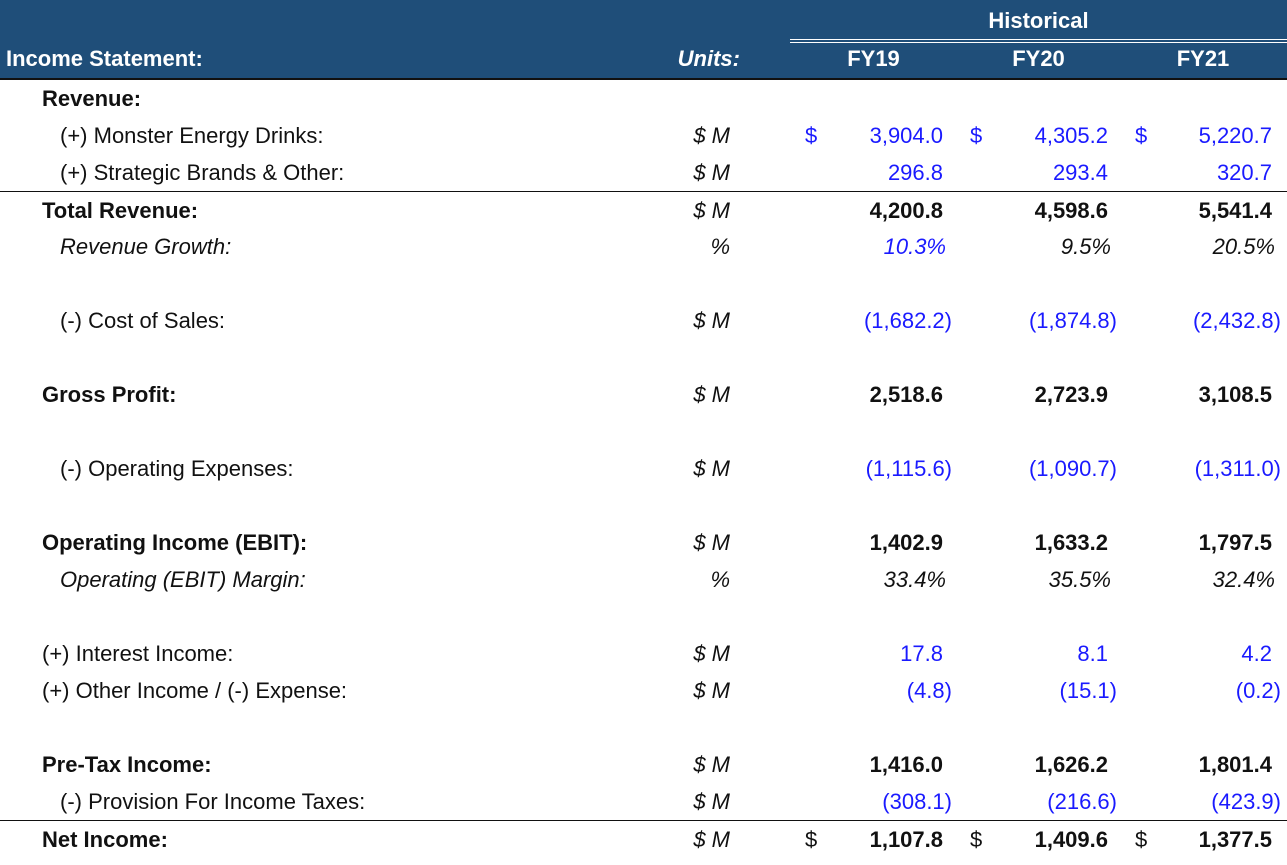 This screenshot has width=1287, height=865. Describe the element at coordinates (1072, 468) in the screenshot. I see `value-cell: (1,090.7)` at that location.